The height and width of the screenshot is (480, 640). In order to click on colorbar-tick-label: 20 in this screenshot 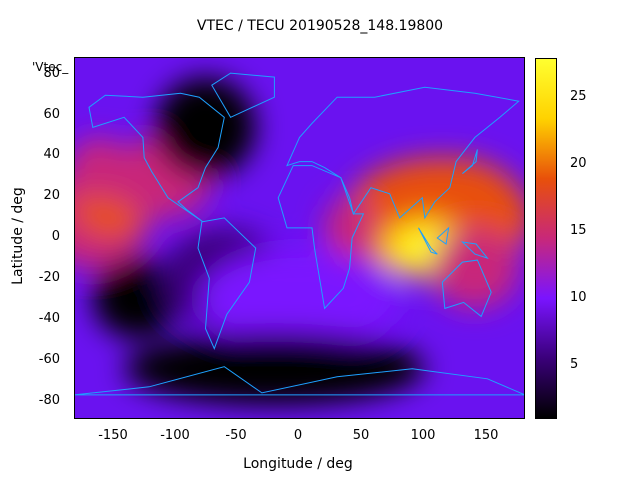, I will do `click(578, 163)`.